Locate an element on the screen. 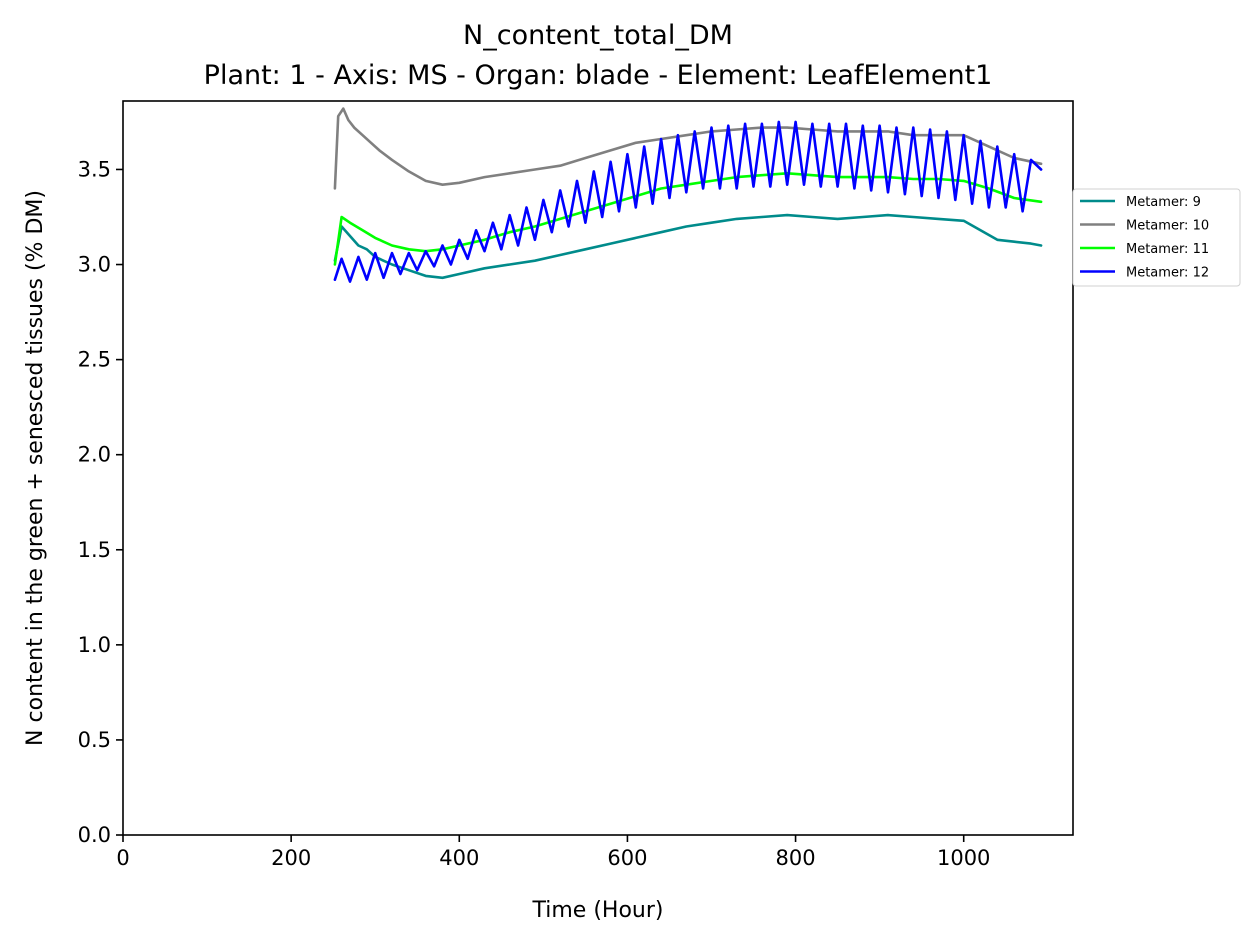  y-tick-label: 1.0 is located at coordinates (94, 645).